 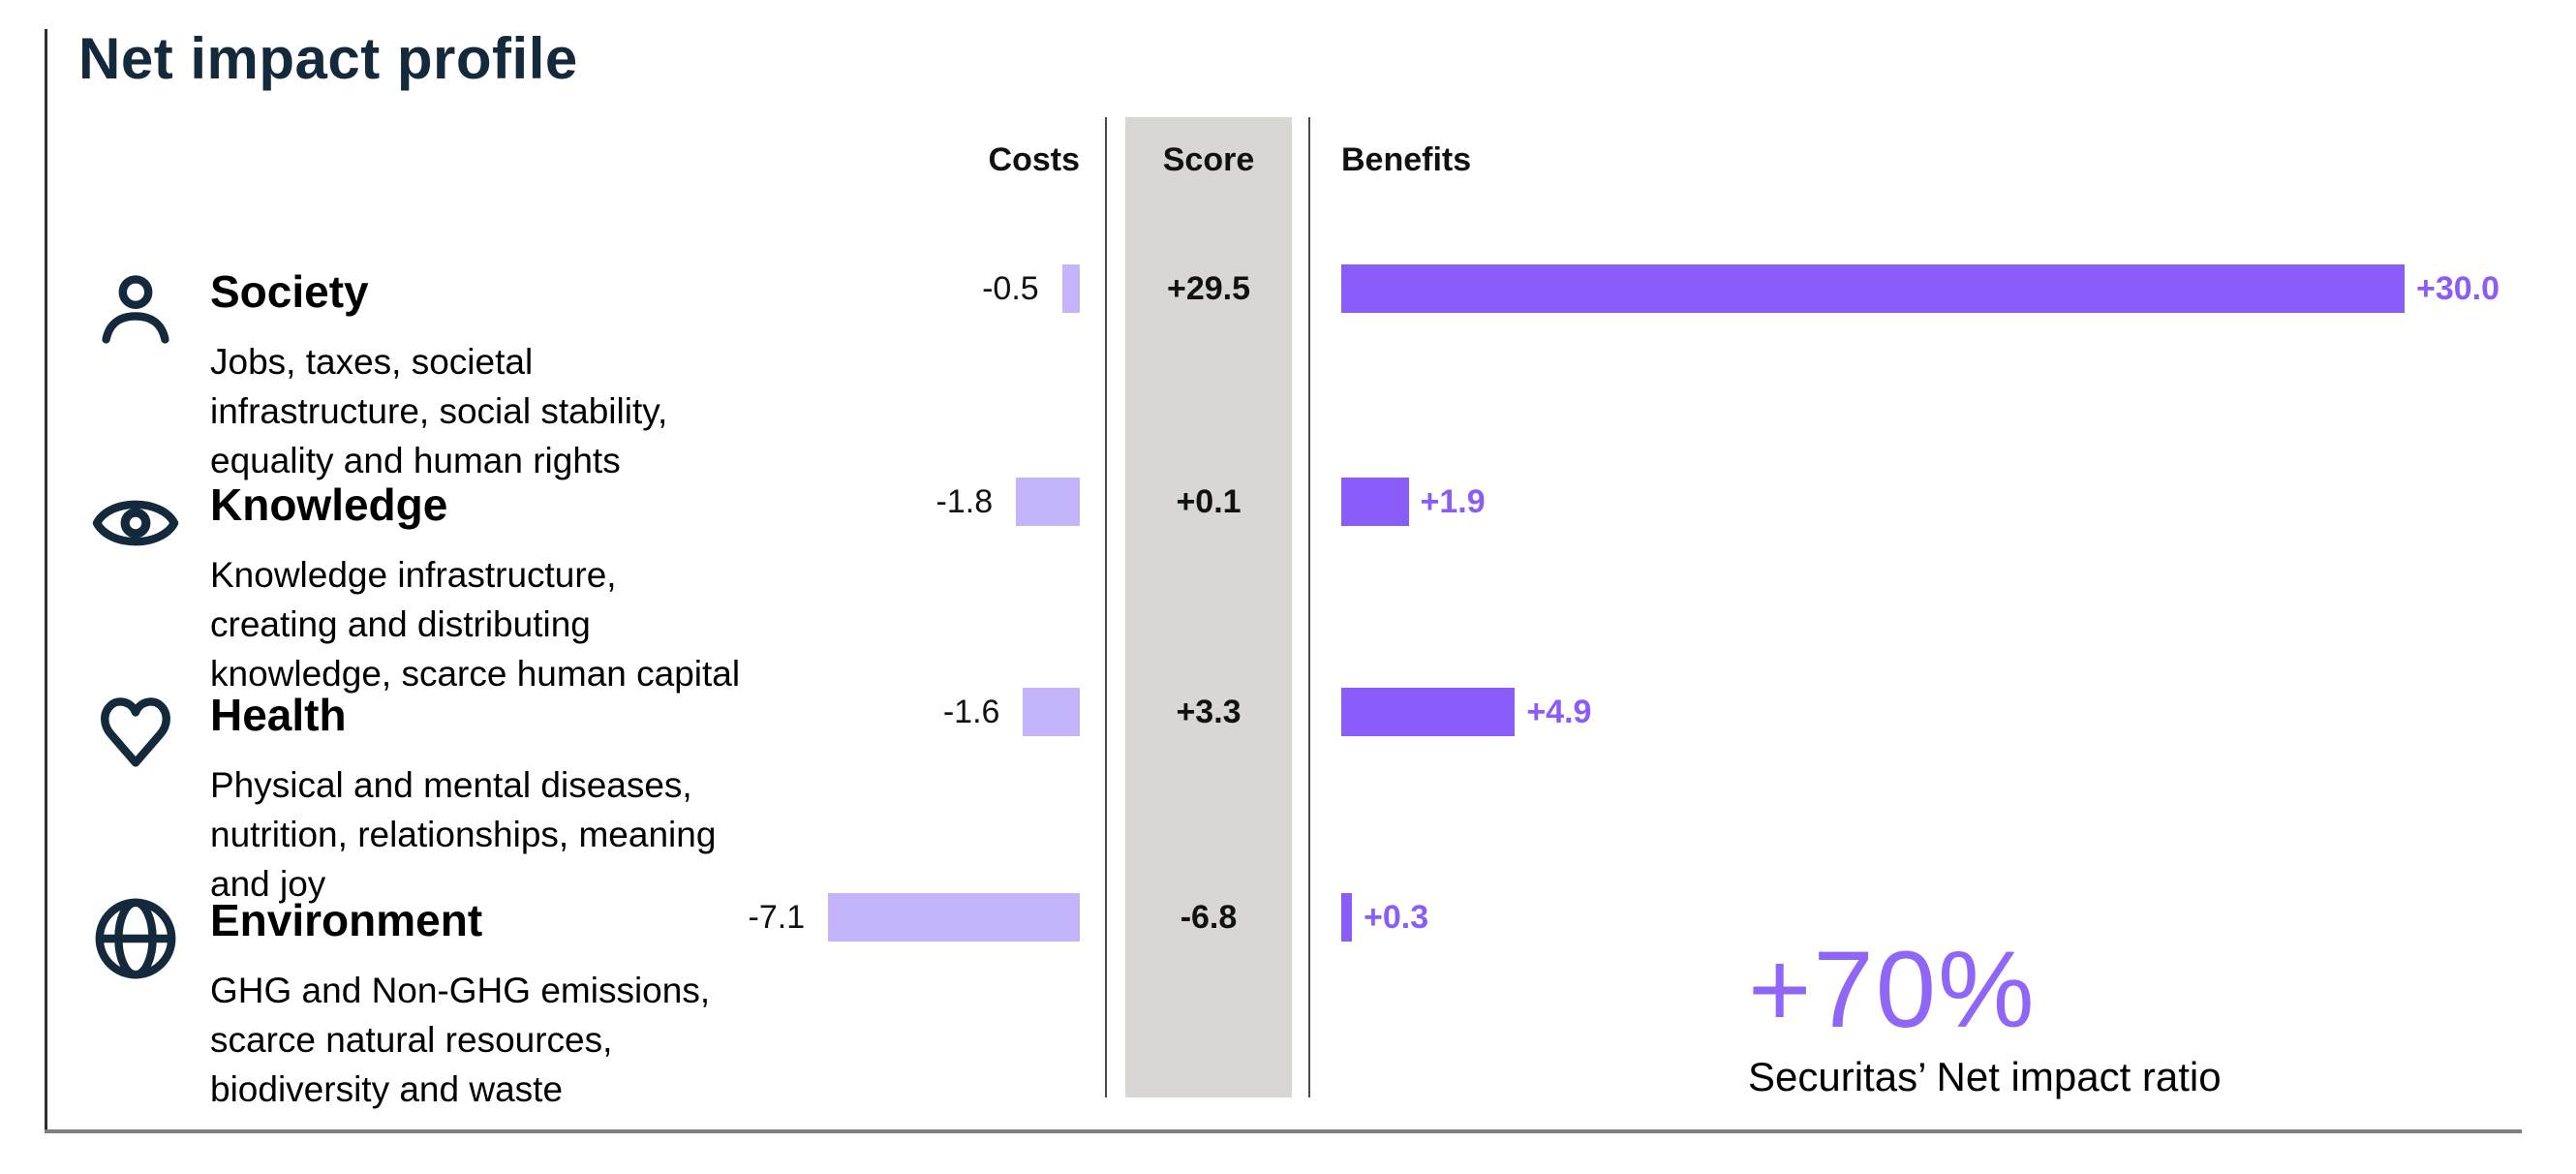 I want to click on cost-cell: -1.8, so click(x=830, y=502).